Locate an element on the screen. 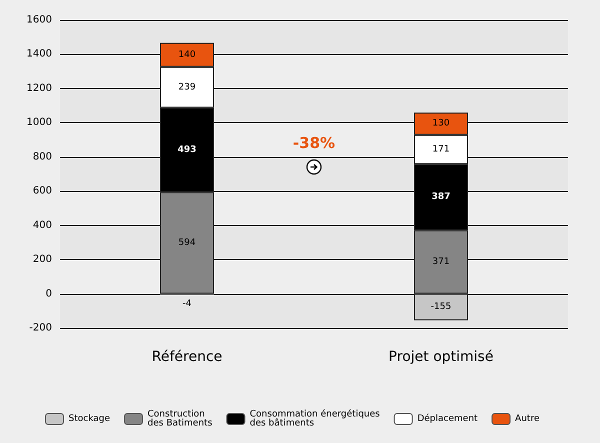  legend-label: Consommation énergétiques des bâtiments is located at coordinates (315, 418).